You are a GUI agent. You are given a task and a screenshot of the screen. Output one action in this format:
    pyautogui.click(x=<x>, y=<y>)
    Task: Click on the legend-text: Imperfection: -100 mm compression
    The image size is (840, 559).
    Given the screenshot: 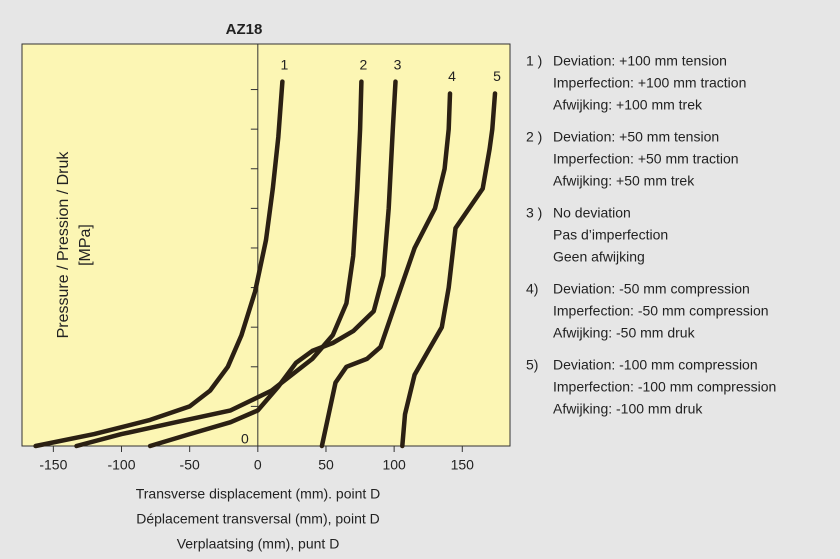 What is the action you would take?
    pyautogui.click(x=664, y=387)
    